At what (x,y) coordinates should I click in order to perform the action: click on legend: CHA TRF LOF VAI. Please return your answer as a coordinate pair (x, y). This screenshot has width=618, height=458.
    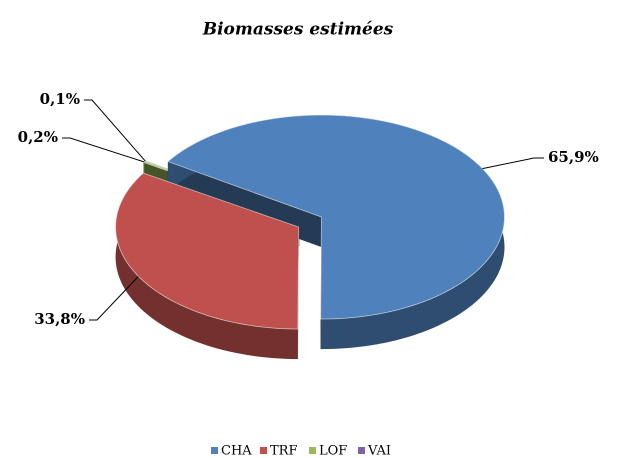
    Looking at the image, I should click on (301, 451).